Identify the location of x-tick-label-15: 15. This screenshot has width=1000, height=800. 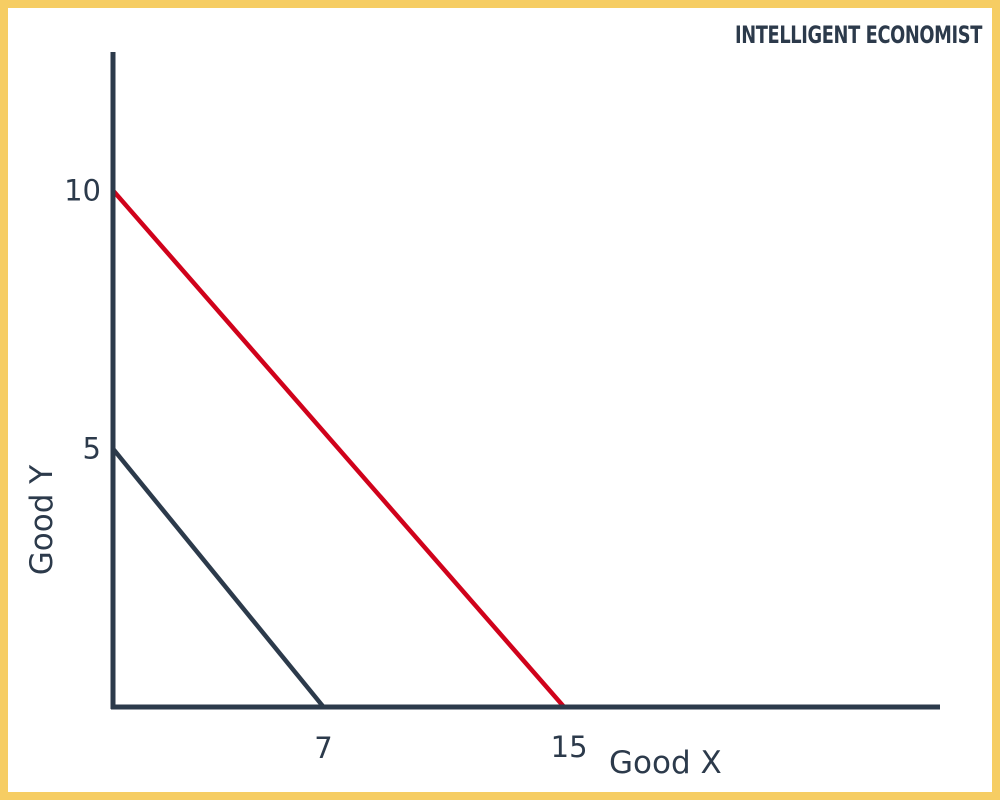
(569, 747).